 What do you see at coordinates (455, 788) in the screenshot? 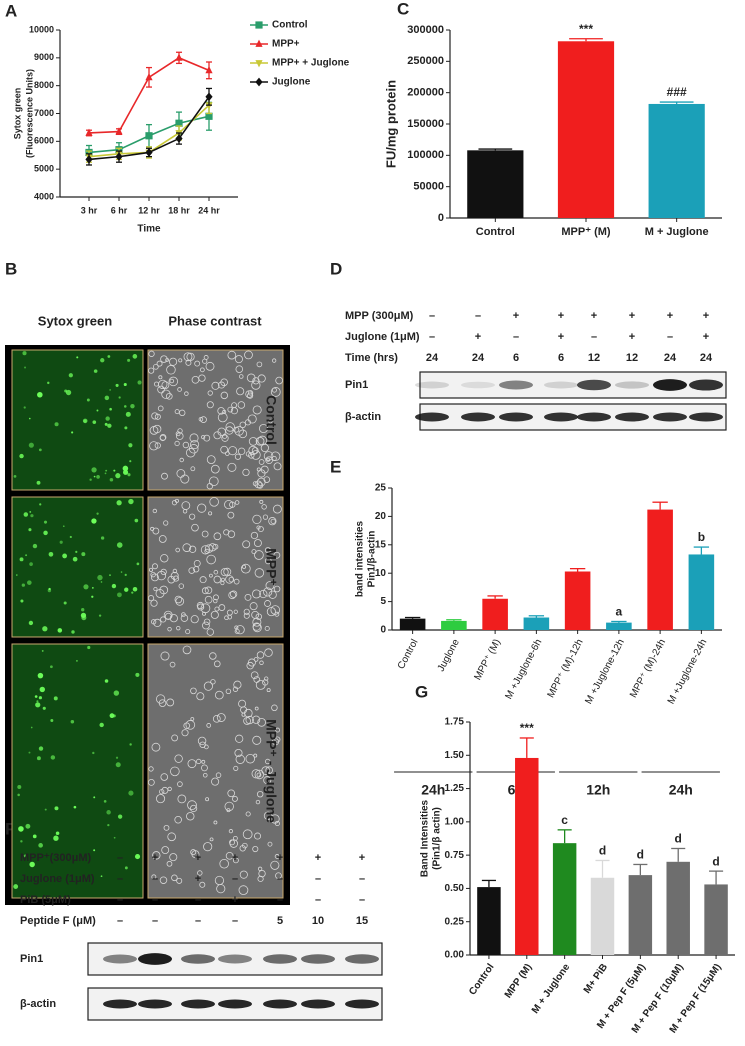
I see `y-tick-label: 1.25` at bounding box center [455, 788].